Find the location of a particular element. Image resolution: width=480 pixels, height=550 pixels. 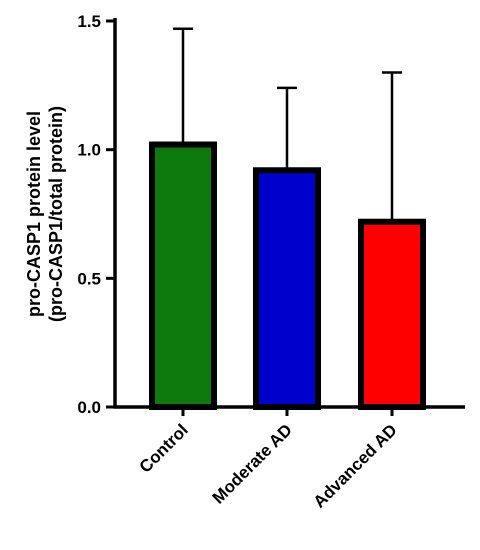

x-tick-label: Control is located at coordinates (164, 448).